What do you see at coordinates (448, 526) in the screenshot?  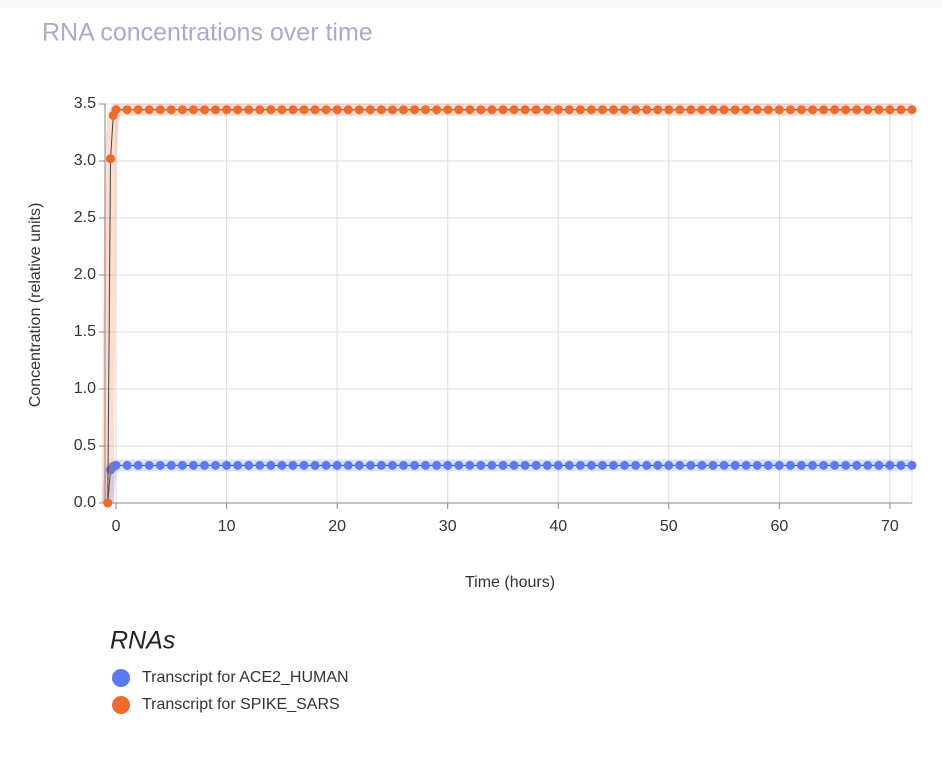 I see `x-tick-label: 30` at bounding box center [448, 526].